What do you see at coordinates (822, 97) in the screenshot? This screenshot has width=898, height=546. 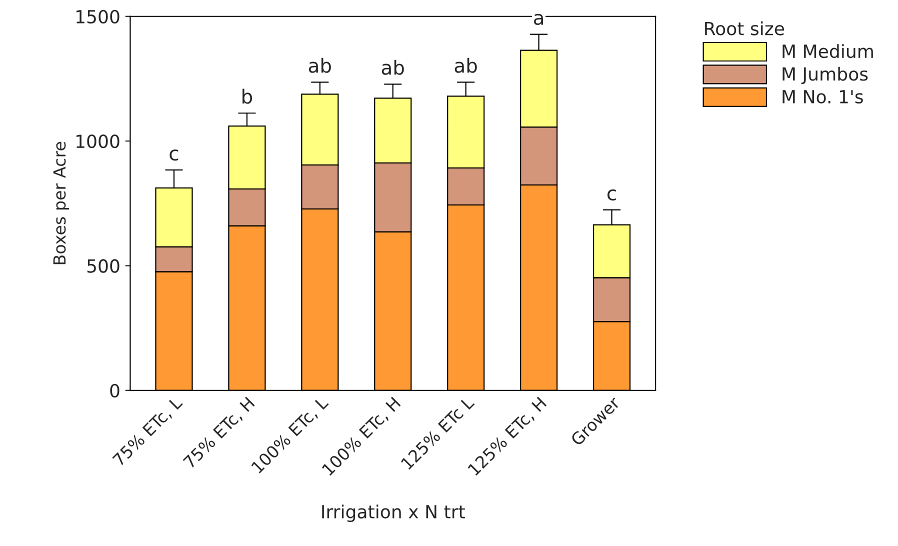 I see `legend-label: M No. 1's` at bounding box center [822, 97].